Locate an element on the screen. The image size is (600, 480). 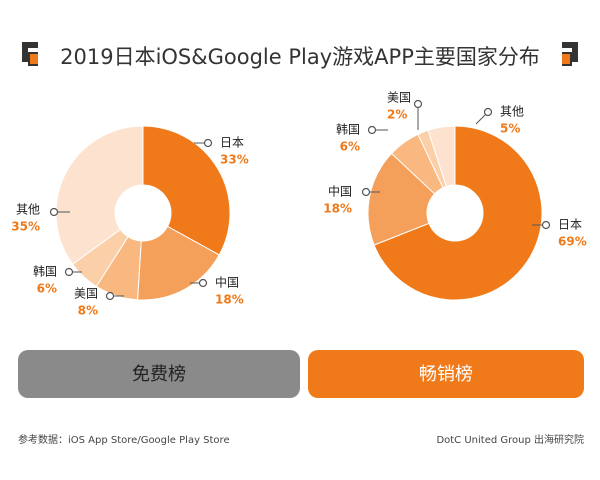
tab-label: 畅销榜 is located at coordinates (446, 374).